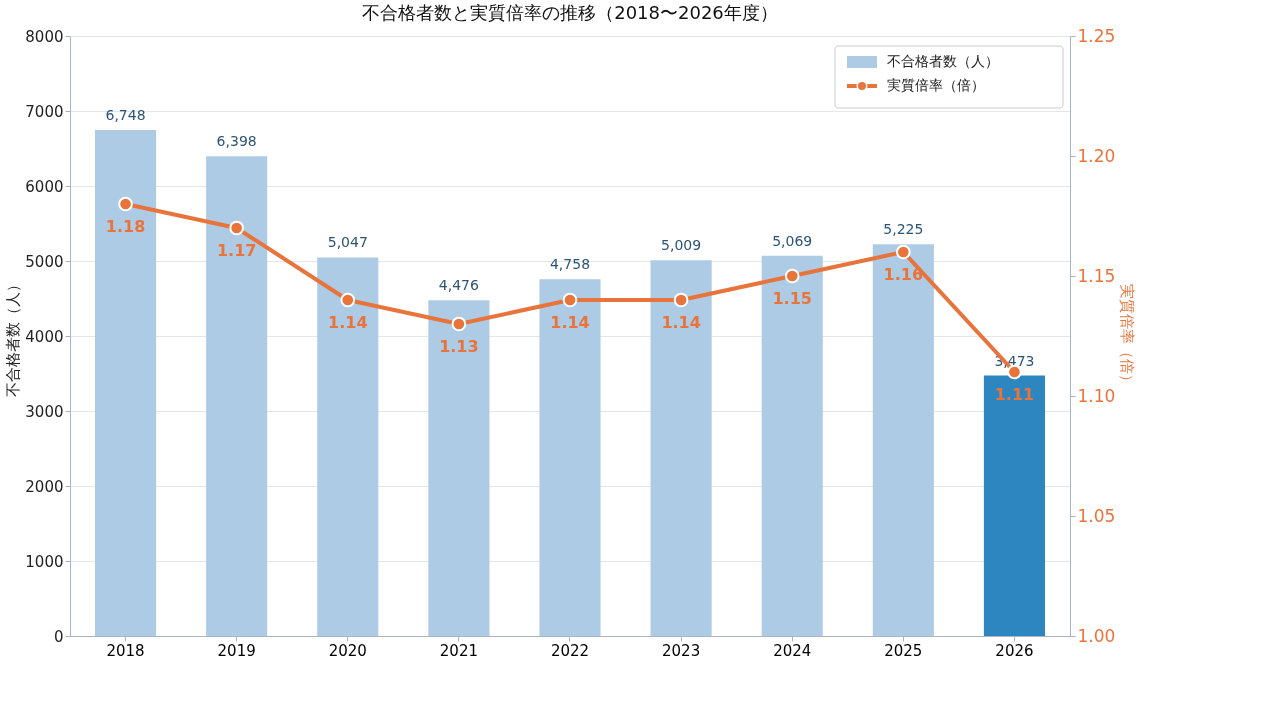 The image size is (1268, 728). What do you see at coordinates (1096, 635) in the screenshot?
I see `y2-tick-label: 1.00` at bounding box center [1096, 635].